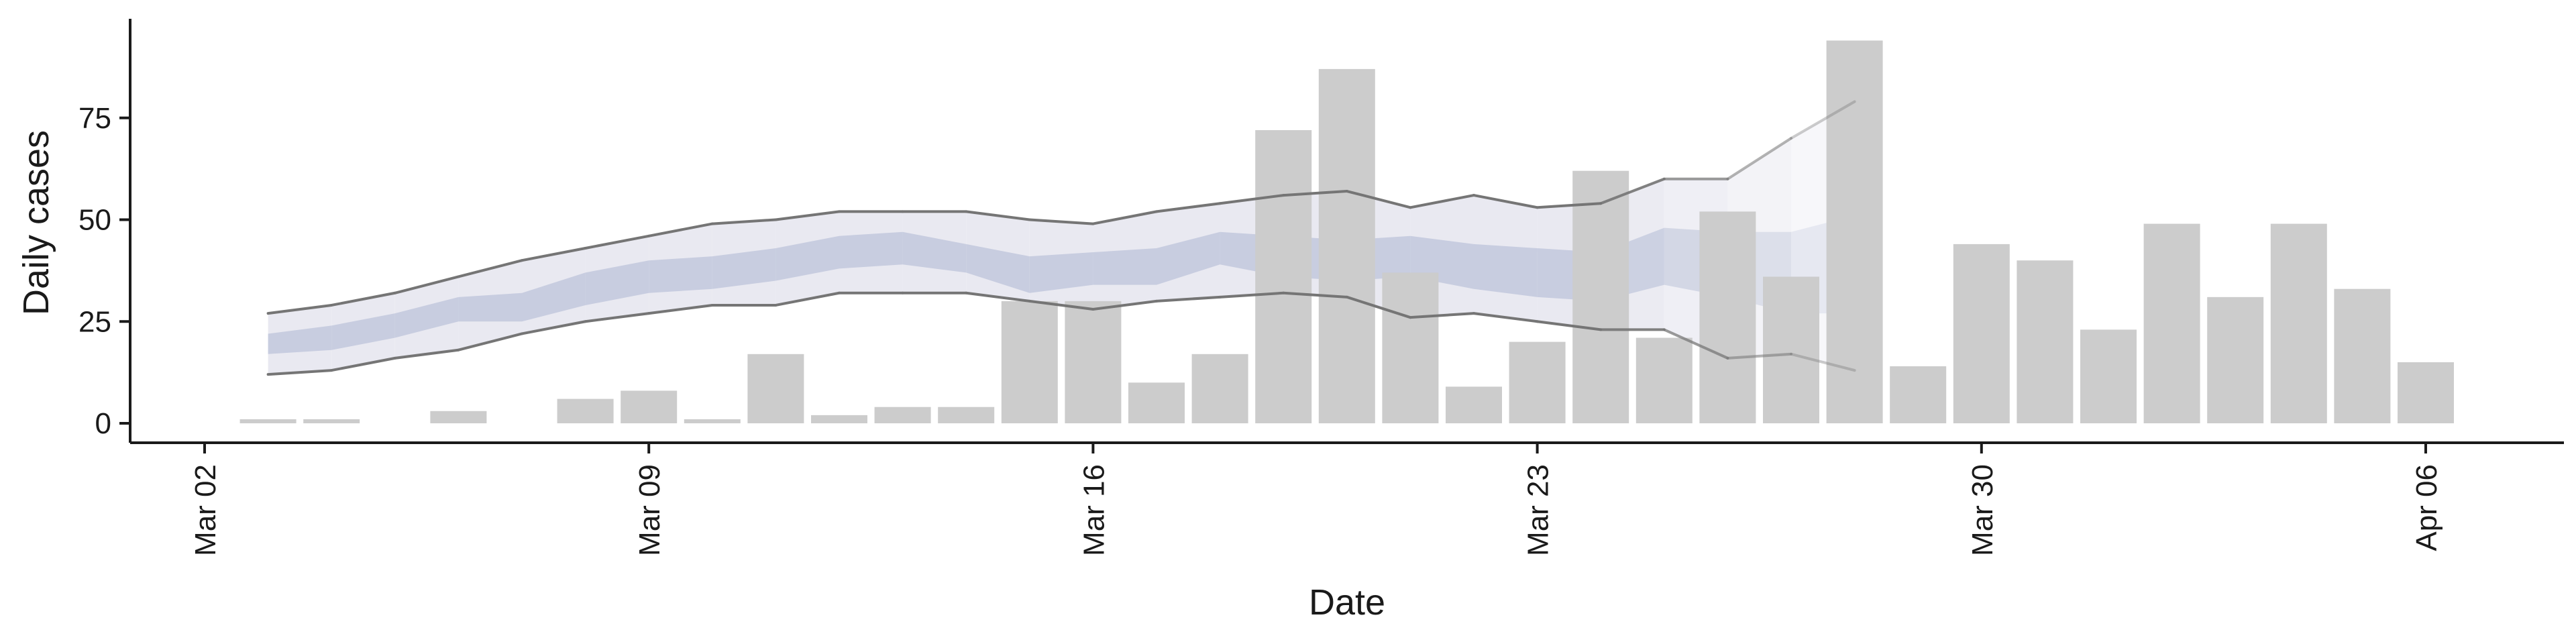 The height and width of the screenshot is (644, 2576). Describe the element at coordinates (205, 510) in the screenshot. I see `x-tick-label: Mar 02` at that location.